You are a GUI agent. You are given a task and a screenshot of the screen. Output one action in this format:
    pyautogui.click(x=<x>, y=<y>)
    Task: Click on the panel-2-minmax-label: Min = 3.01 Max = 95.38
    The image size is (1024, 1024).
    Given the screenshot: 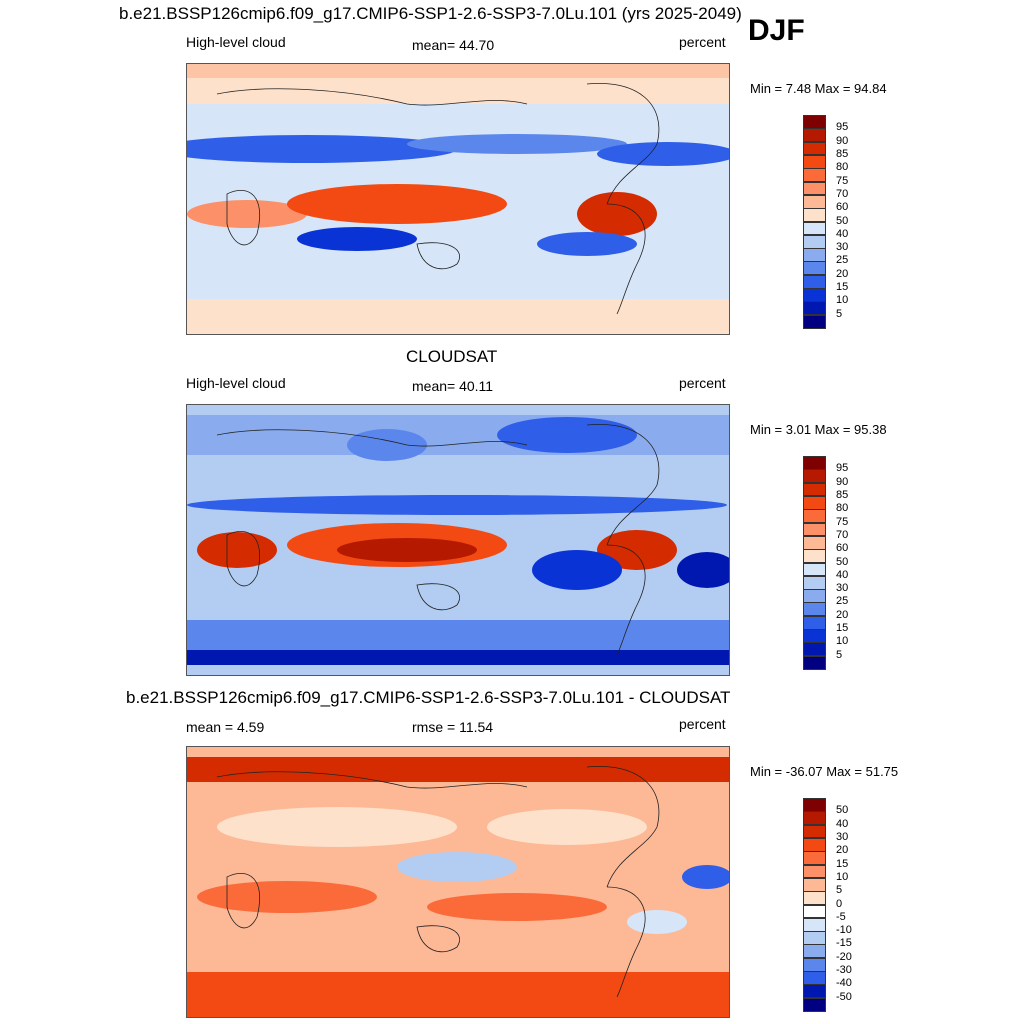 What is the action you would take?
    pyautogui.click(x=818, y=429)
    